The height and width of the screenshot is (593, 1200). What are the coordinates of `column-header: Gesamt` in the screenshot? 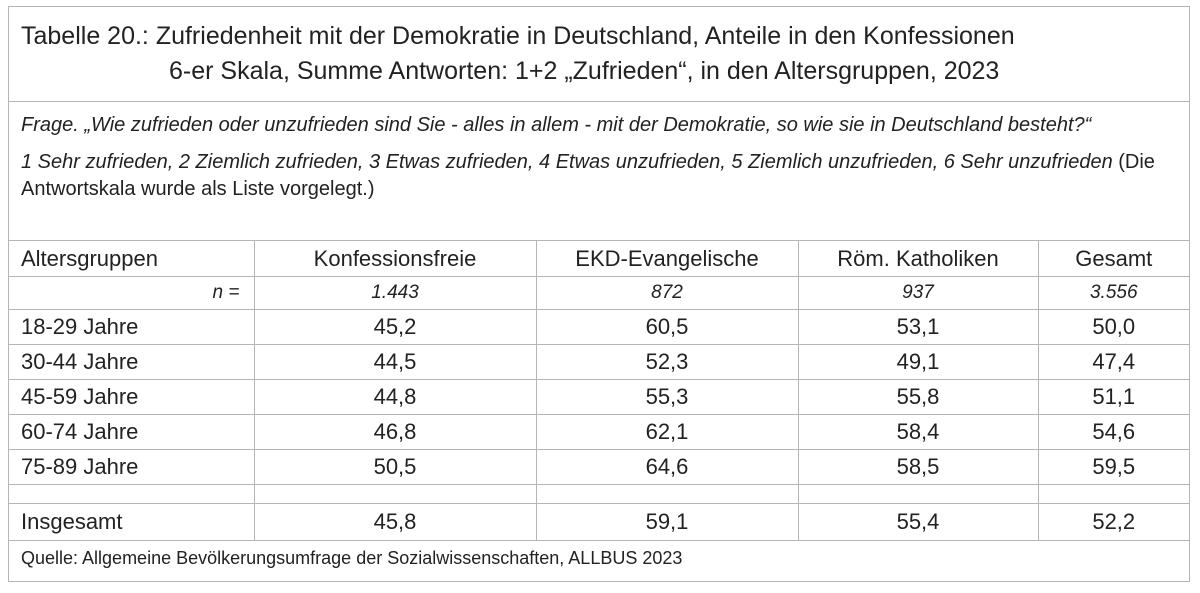 It's located at (1113, 258).